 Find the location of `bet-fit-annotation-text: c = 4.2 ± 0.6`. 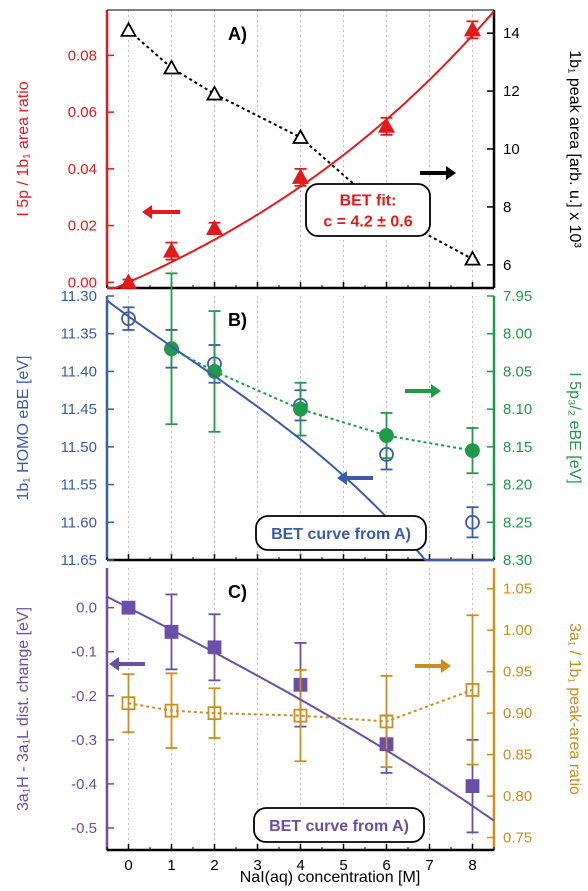

bet-fit-annotation-text: c = 4.2 ± 0.6 is located at coordinates (367, 222).